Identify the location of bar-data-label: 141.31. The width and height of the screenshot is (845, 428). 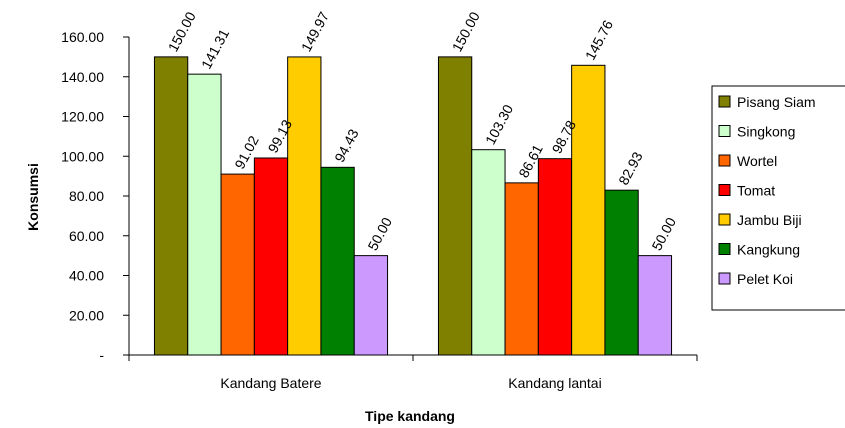
(215, 49).